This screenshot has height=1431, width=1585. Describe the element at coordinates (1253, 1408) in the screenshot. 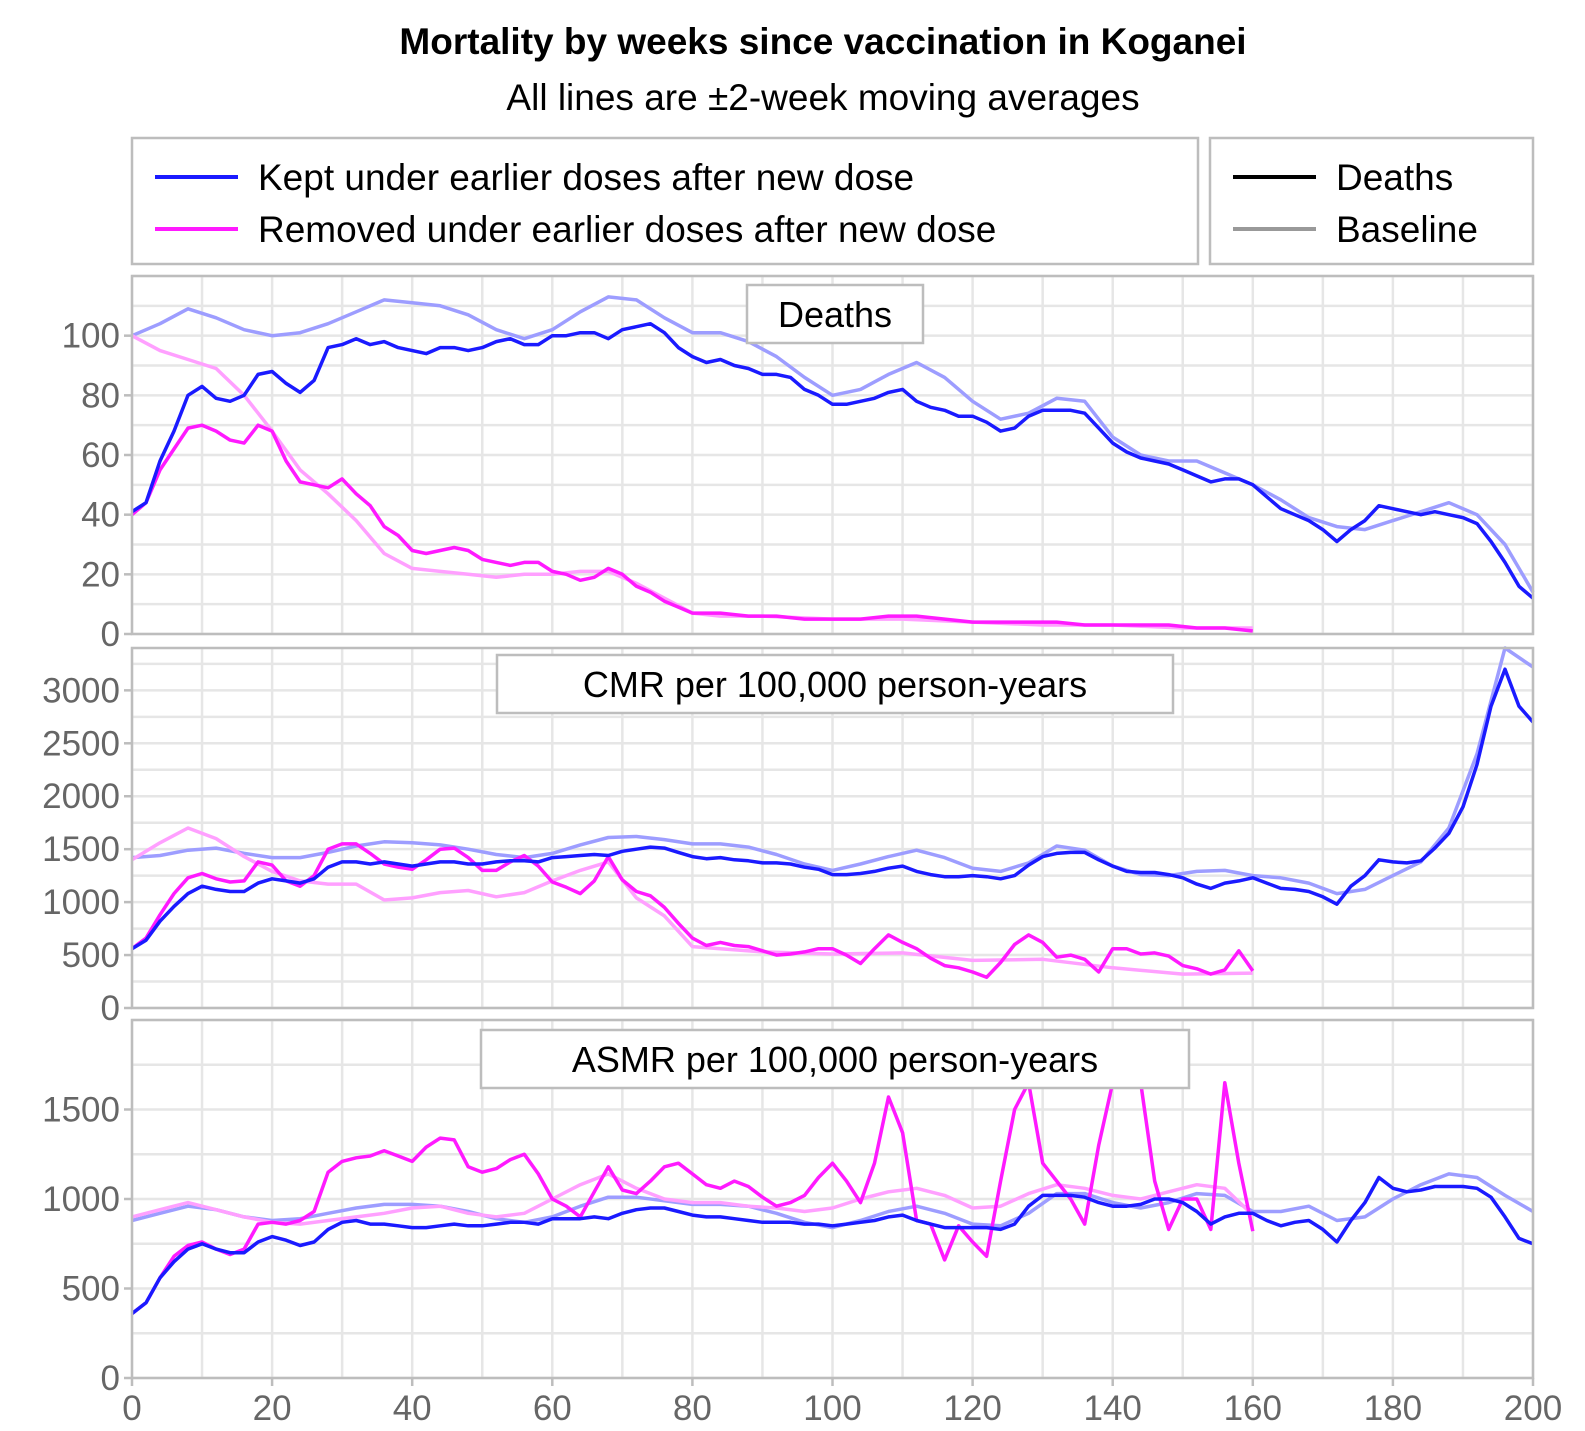

I see `x-tick-label: 160` at that location.